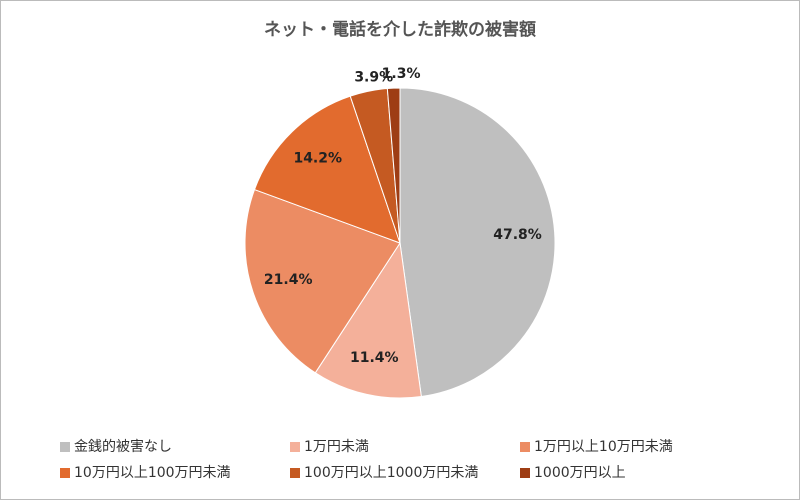 This screenshot has width=800, height=500. I want to click on data-label: 3.9%, so click(373, 78).